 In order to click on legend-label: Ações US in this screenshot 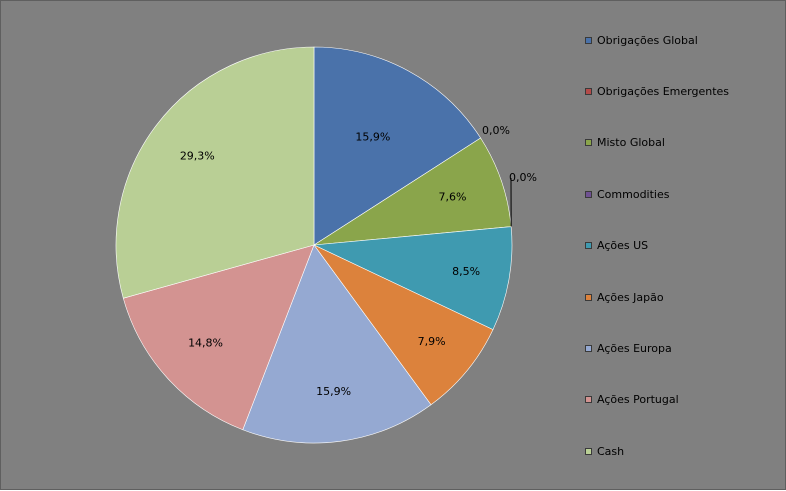, I will do `click(622, 245)`.